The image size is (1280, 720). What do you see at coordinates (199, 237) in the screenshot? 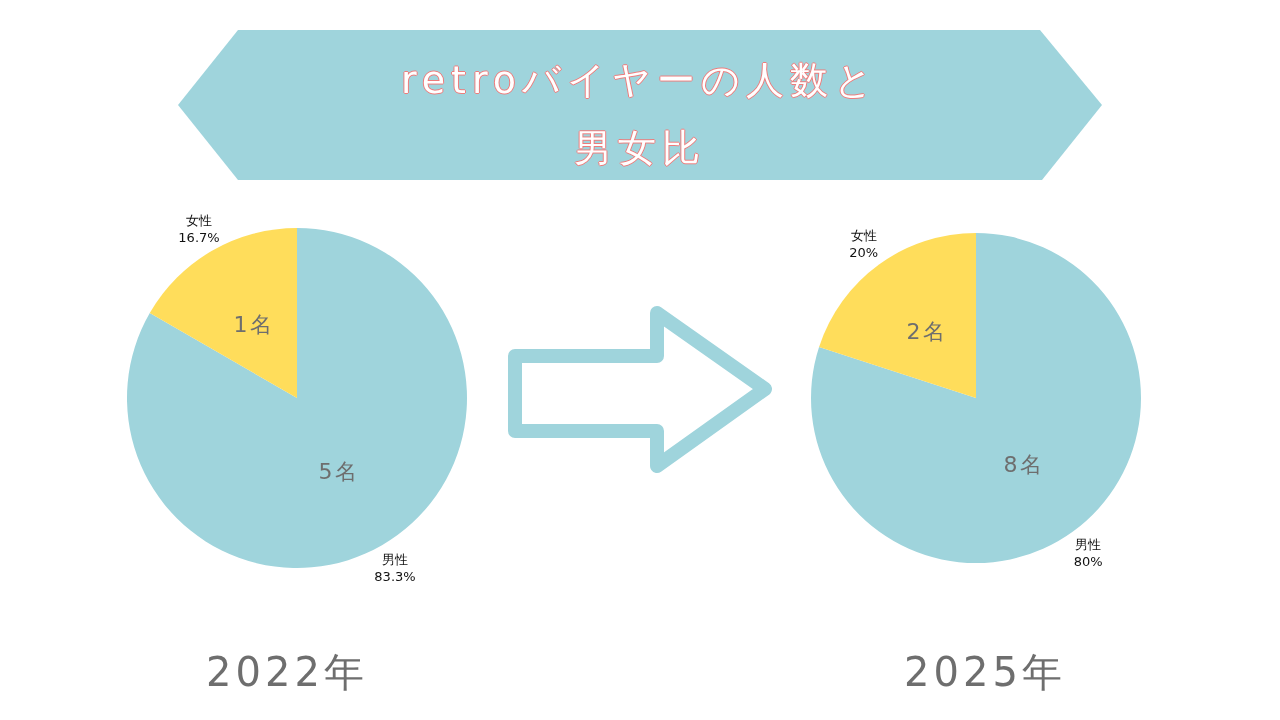
I see `text: 16.7%` at bounding box center [199, 237].